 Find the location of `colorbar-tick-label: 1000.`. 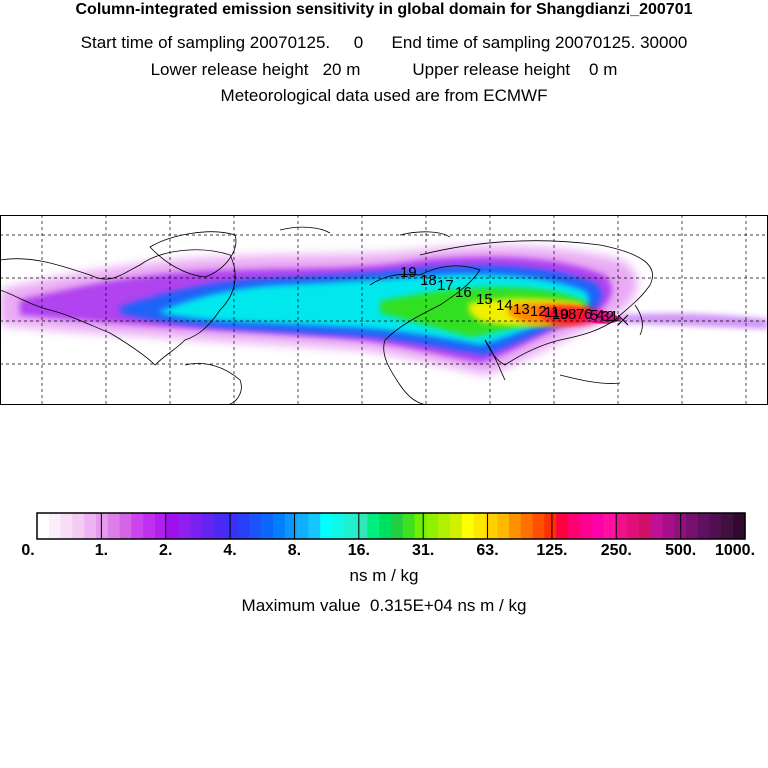

colorbar-tick-label: 1000. is located at coordinates (735, 550).